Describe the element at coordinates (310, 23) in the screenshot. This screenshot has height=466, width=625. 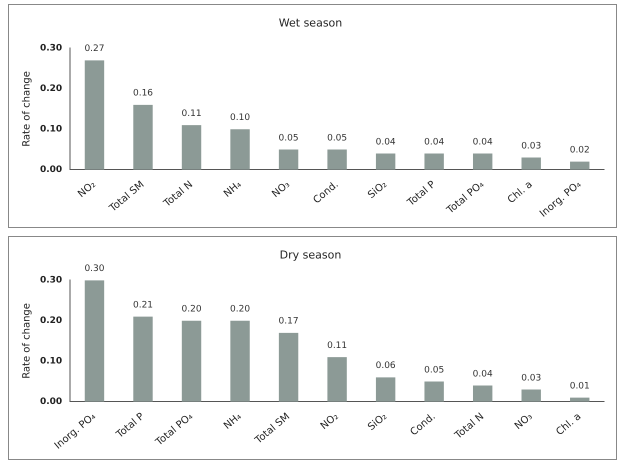
I see `chart-title: Wet season` at that location.